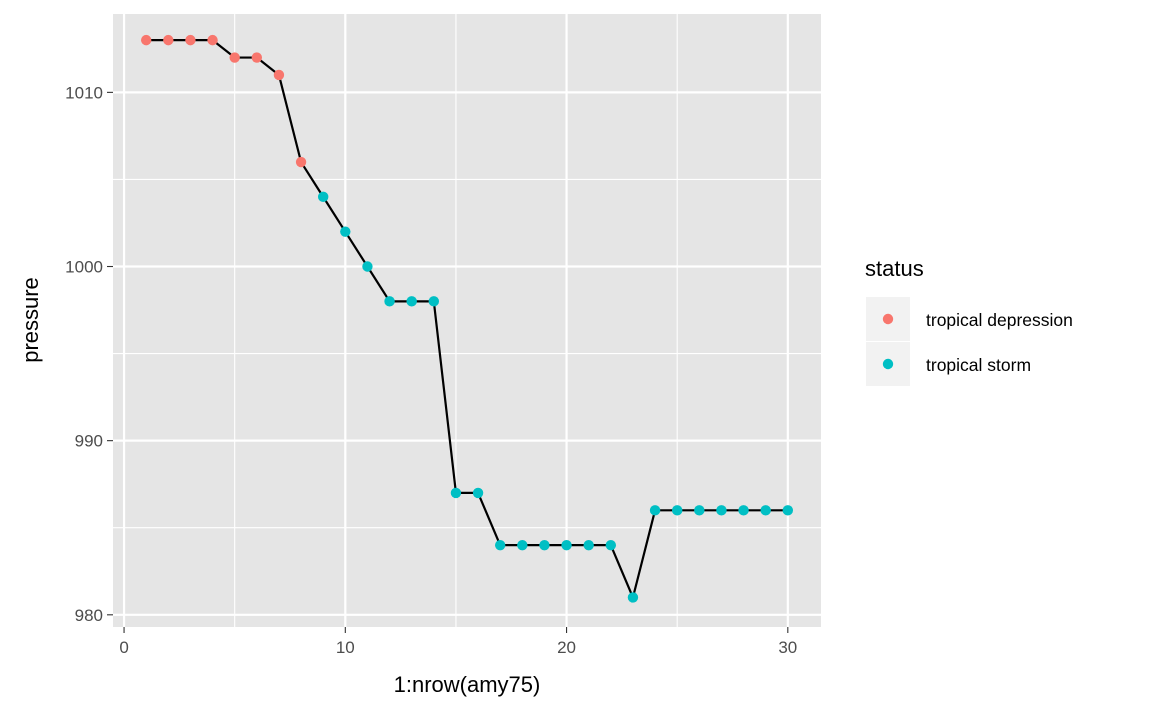 Image resolution: width=1152 pixels, height=711 pixels. Describe the element at coordinates (345, 647) in the screenshot. I see `x-tick-label: 10` at that location.